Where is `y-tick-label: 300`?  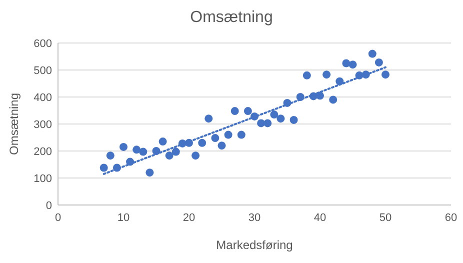 y-tick-label: 300 is located at coordinates (43, 125).